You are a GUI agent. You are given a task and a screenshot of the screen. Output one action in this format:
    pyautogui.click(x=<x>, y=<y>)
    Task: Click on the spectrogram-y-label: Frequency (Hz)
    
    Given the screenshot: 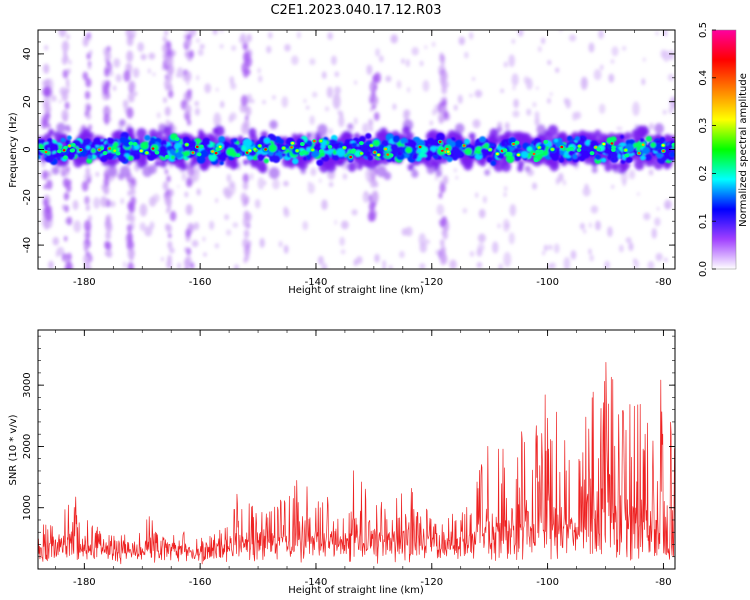 What is the action you would take?
    pyautogui.click(x=13, y=150)
    